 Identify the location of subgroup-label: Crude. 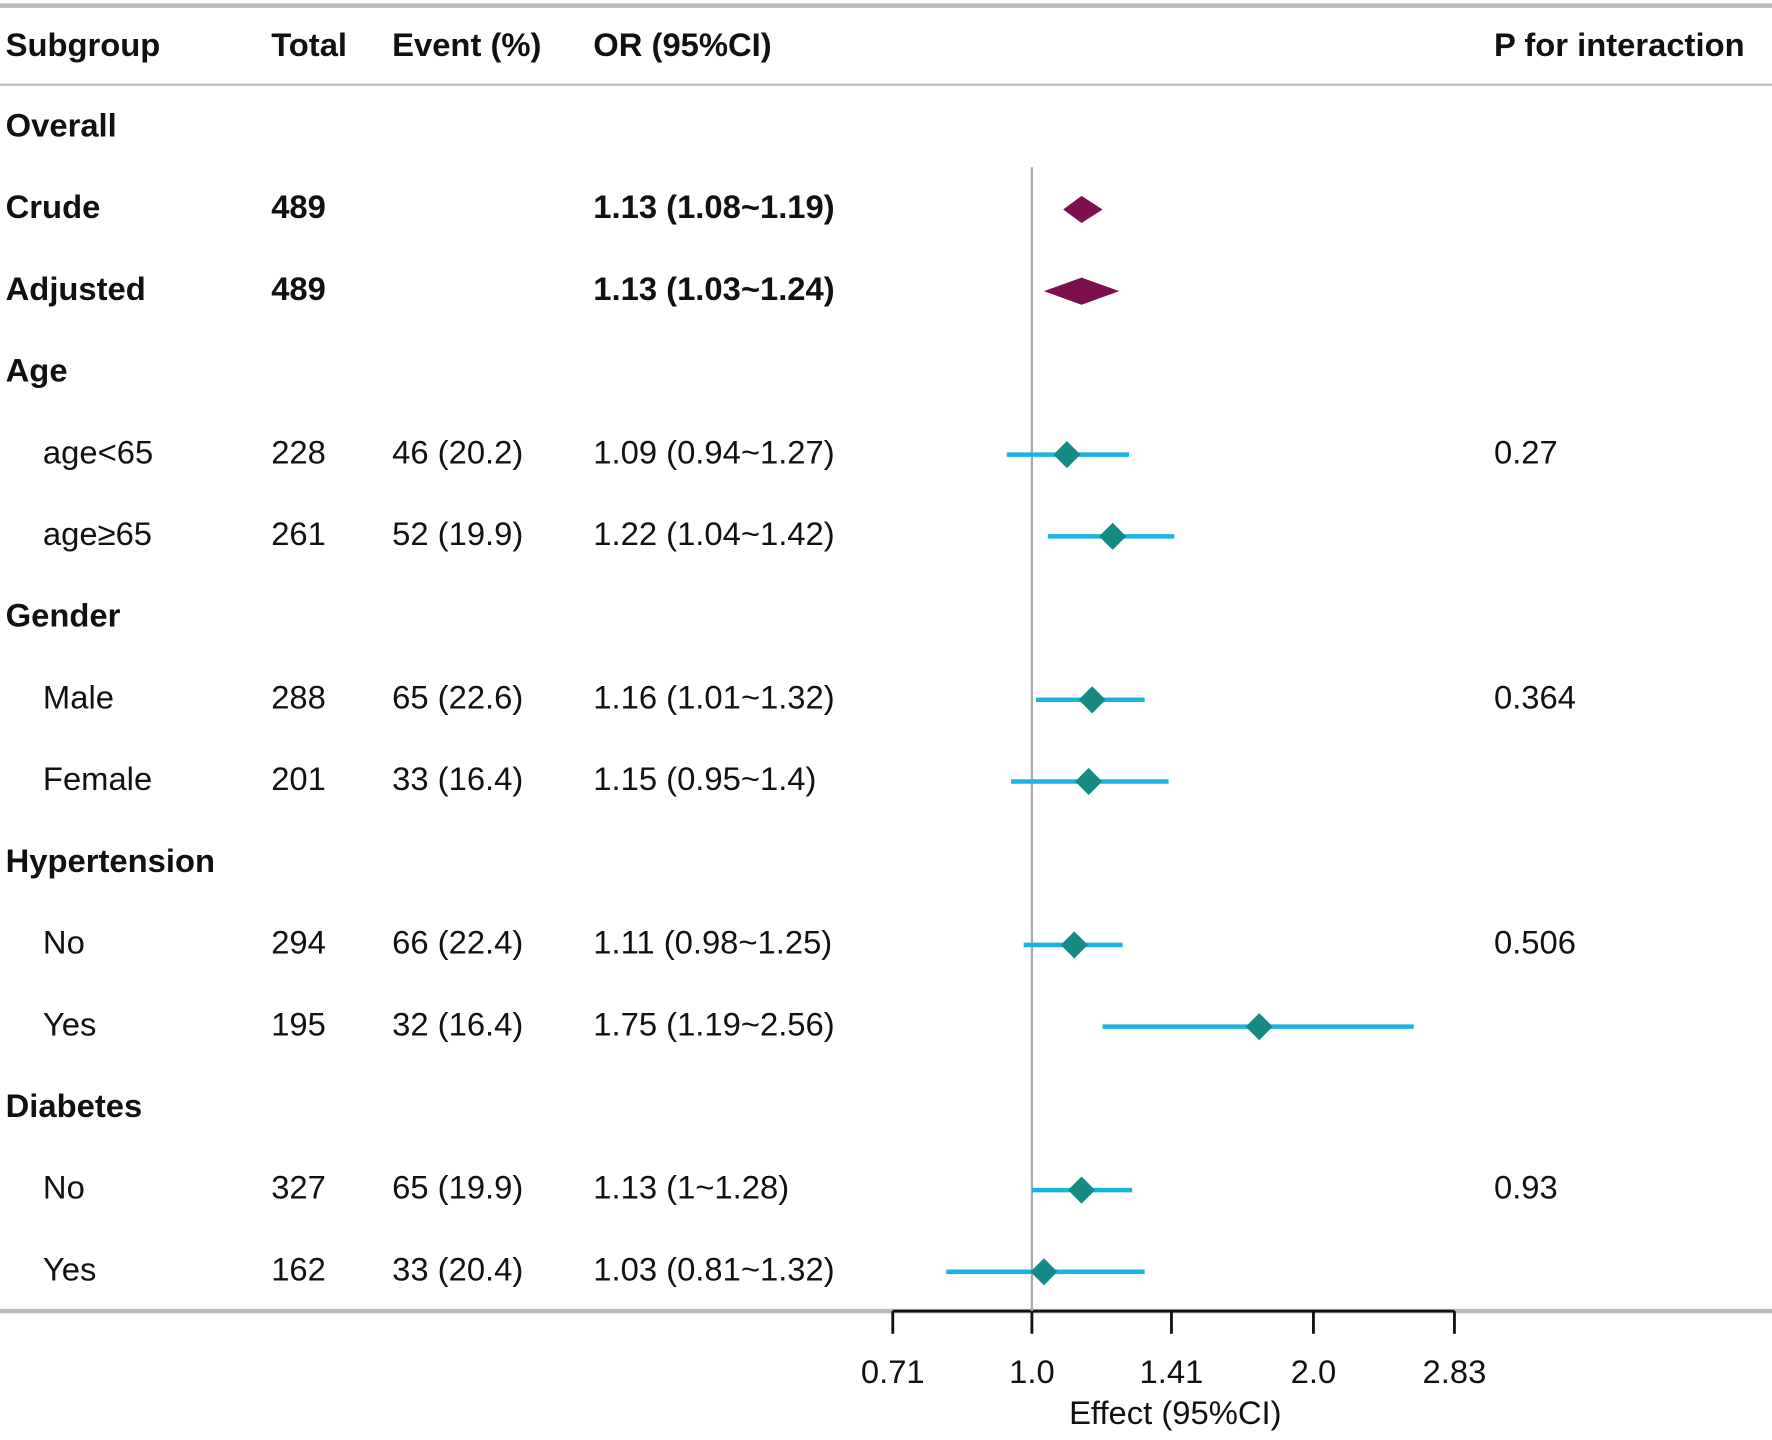
(53, 206).